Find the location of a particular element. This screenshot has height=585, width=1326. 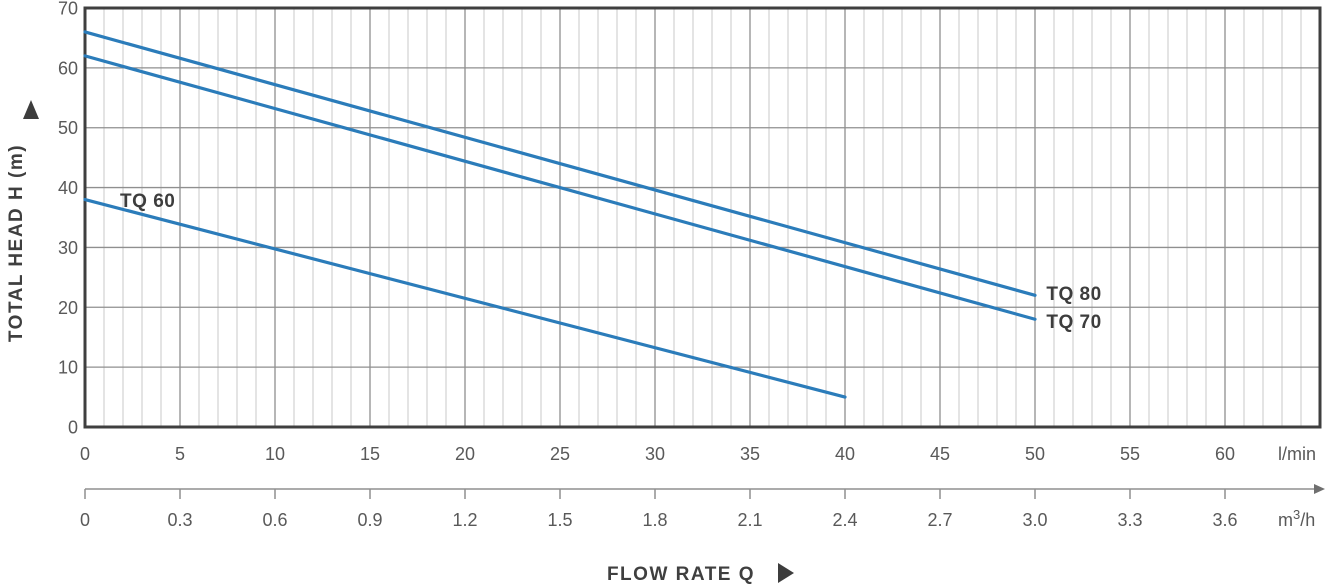

x-m3h-tick-label: 3.0 is located at coordinates (1034, 520).